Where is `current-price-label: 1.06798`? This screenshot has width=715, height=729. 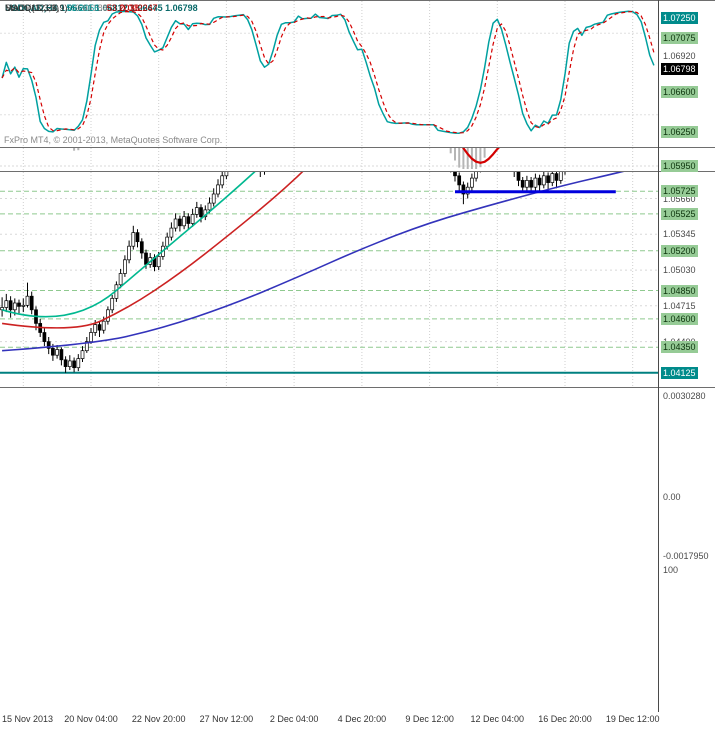
current-price-label: 1.06798 is located at coordinates (679, 69).